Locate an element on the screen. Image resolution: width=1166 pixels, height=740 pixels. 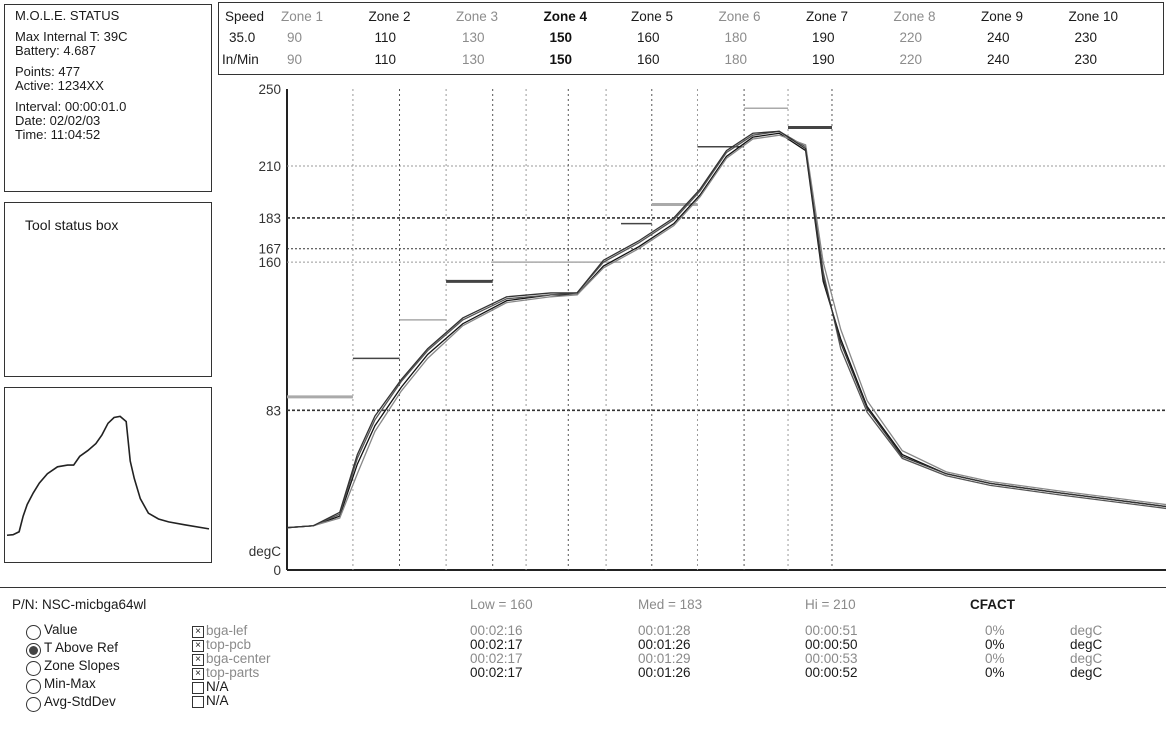
zone-bottom-setpoint: 180 is located at coordinates (736, 59).